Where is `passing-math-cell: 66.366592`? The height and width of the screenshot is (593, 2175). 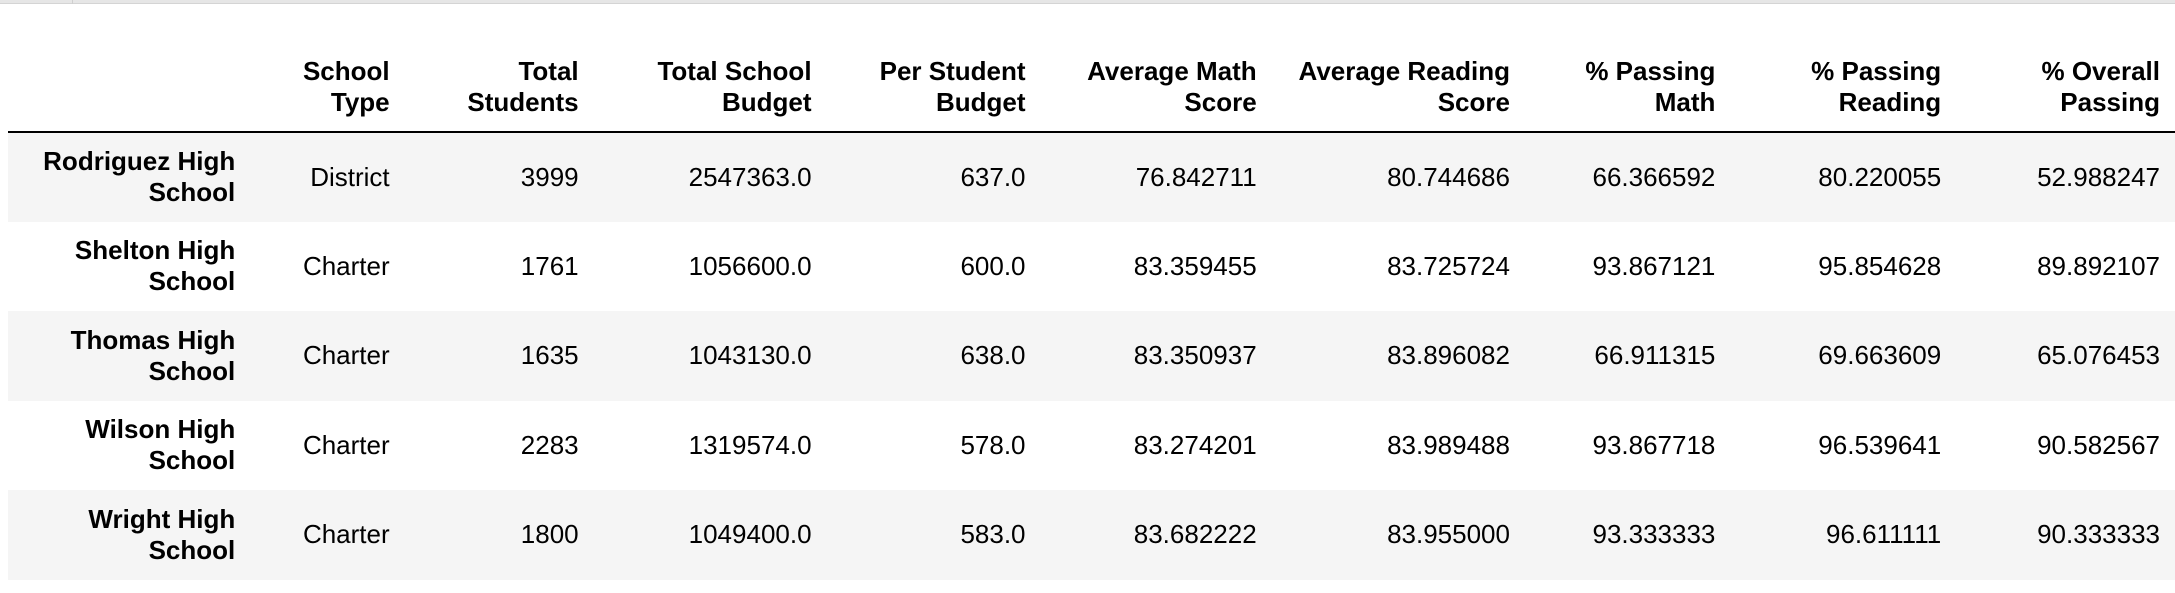
passing-math-cell: 66.366592 is located at coordinates (1654, 176).